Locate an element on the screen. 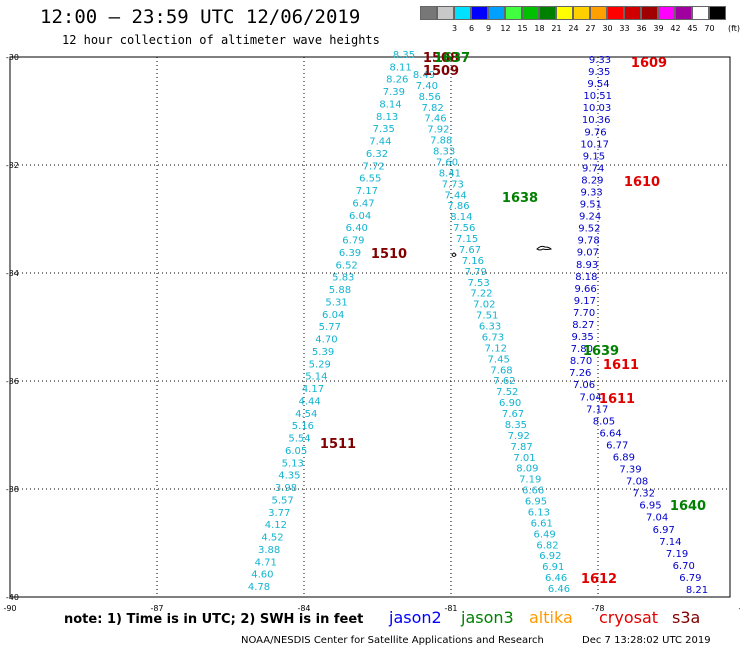 This screenshot has width=740, height=650. wave-height-value: 7.39 is located at coordinates (630, 470).